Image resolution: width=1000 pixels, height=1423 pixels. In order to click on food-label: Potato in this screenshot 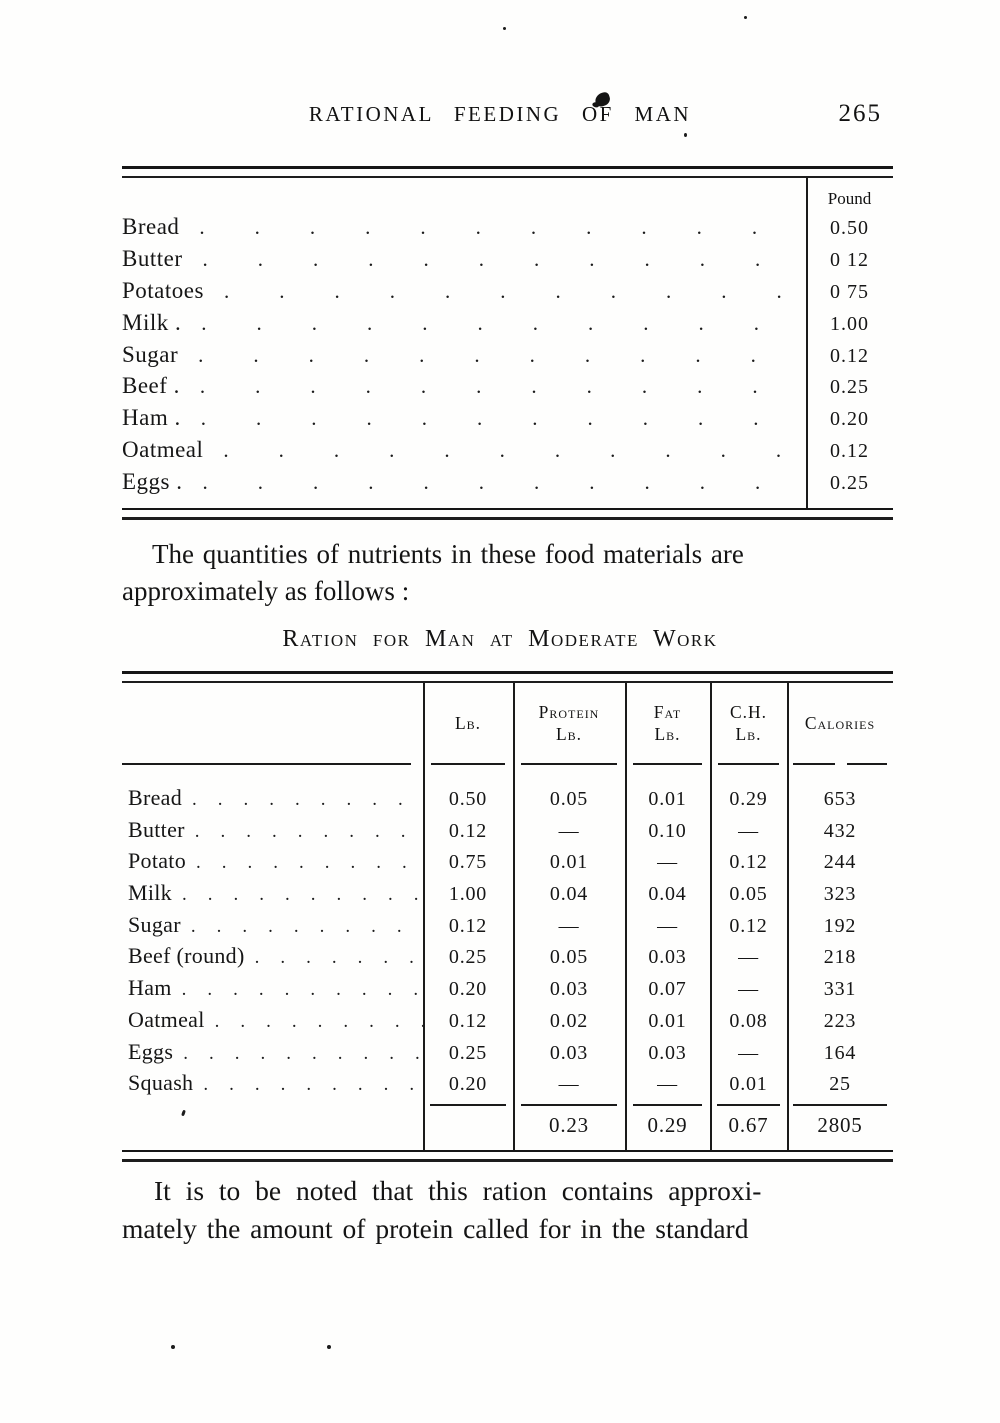, I will do `click(157, 861)`.